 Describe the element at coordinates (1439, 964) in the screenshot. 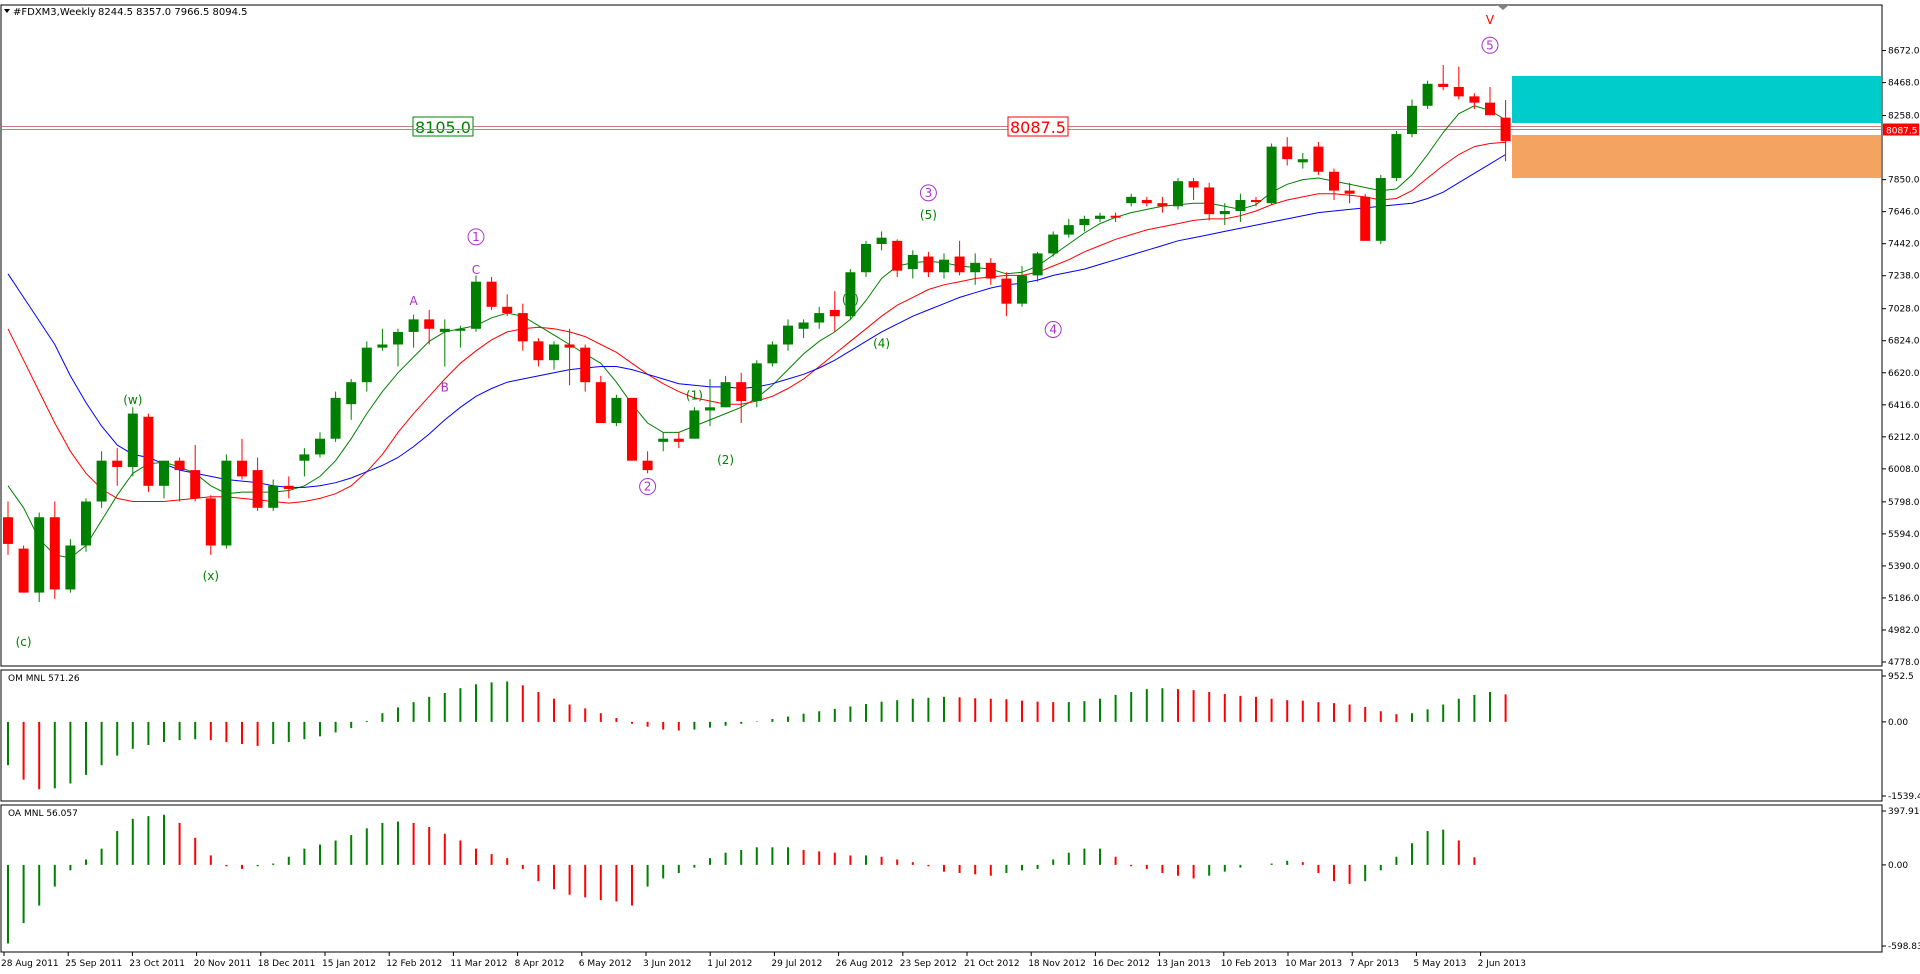

I see `date-axis-label: 5 May 2013` at that location.